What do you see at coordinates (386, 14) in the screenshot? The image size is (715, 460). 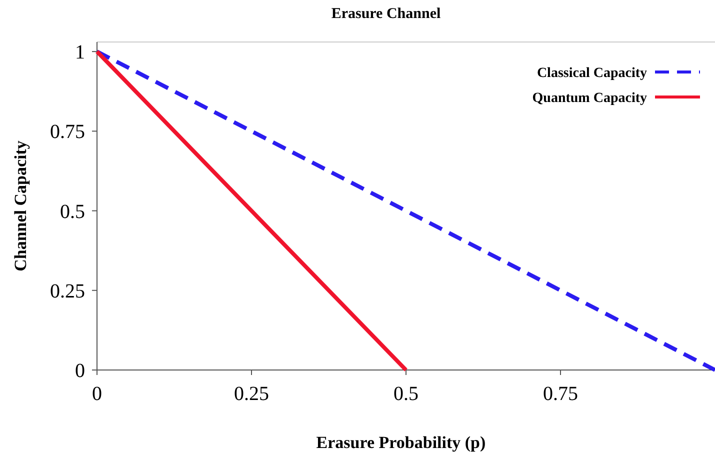 I see `chart-title: Erasure Channel` at bounding box center [386, 14].